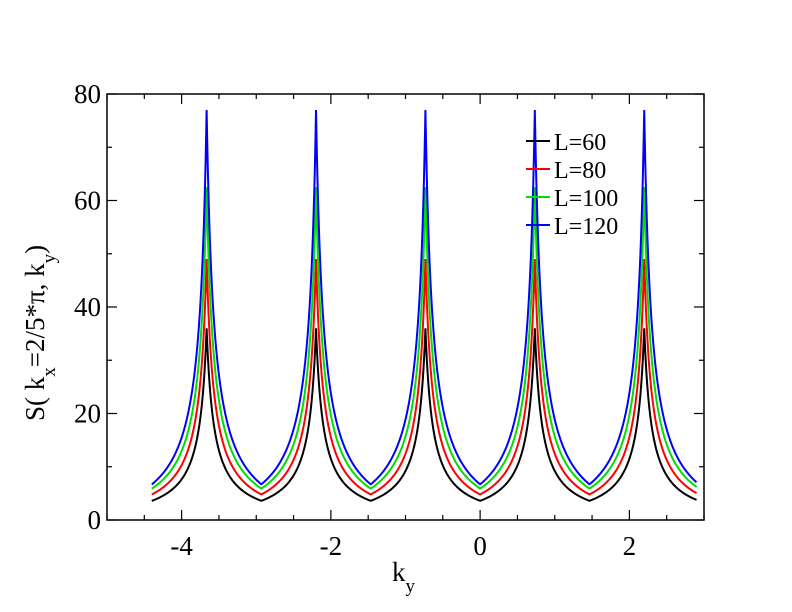  Describe the element at coordinates (586, 227) in the screenshot. I see `legend-label-l120: L=120` at that location.